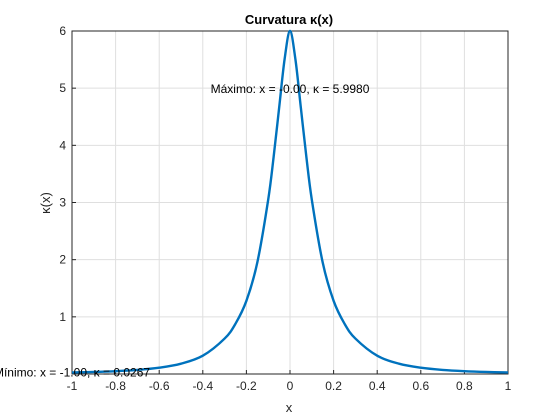  Describe the element at coordinates (289, 19) in the screenshot. I see `chart-title: Curvatura κ(x)` at that location.